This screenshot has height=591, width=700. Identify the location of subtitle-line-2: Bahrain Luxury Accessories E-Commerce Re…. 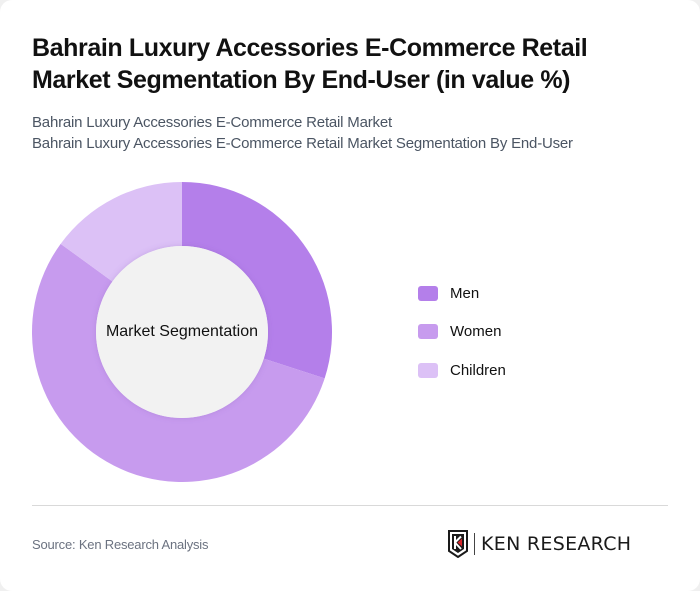
(302, 143).